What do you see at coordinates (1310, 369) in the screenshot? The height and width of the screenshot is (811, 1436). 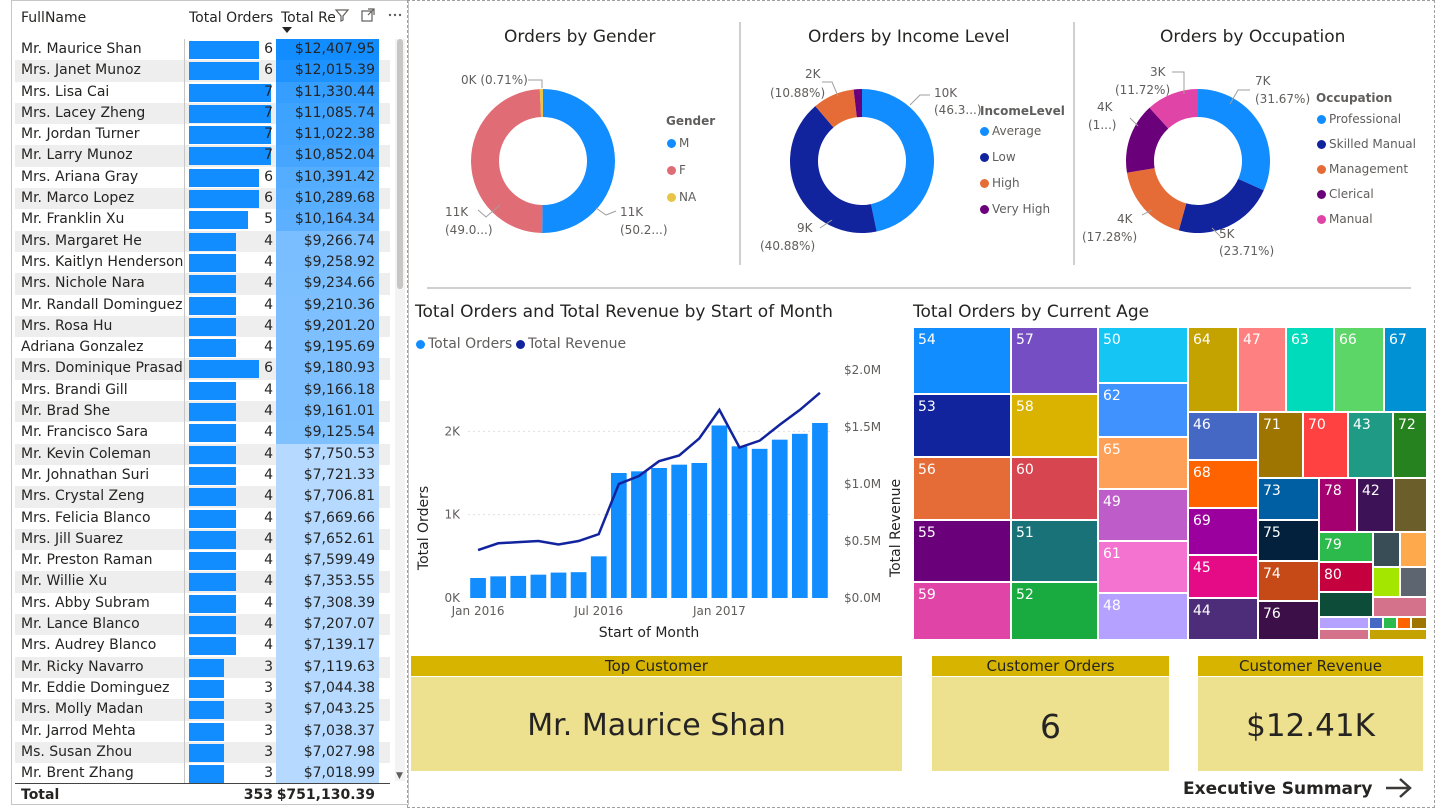 I see `treemap-cell: 63` at bounding box center [1310, 369].